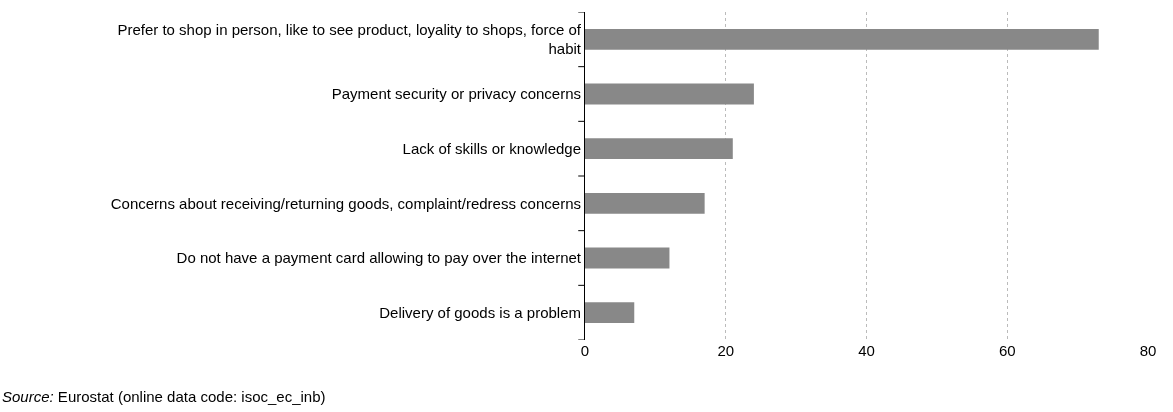 This screenshot has height=412, width=1173. I want to click on y-tick-label: Payment security or privacy concerns, so click(456, 94).